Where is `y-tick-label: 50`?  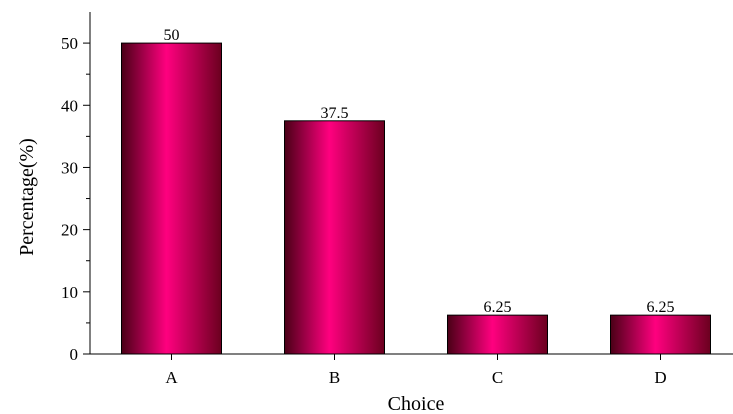 y-tick-label: 50 is located at coordinates (69, 43).